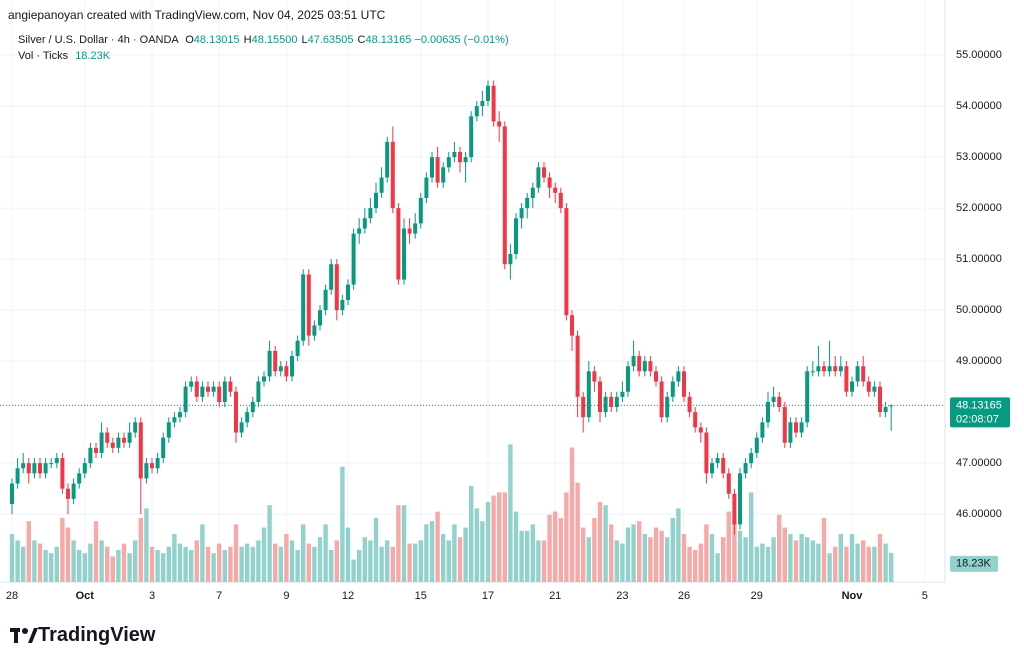 This screenshot has height=665, width=1024. What do you see at coordinates (925, 596) in the screenshot?
I see `x-tick-label: 5` at bounding box center [925, 596].